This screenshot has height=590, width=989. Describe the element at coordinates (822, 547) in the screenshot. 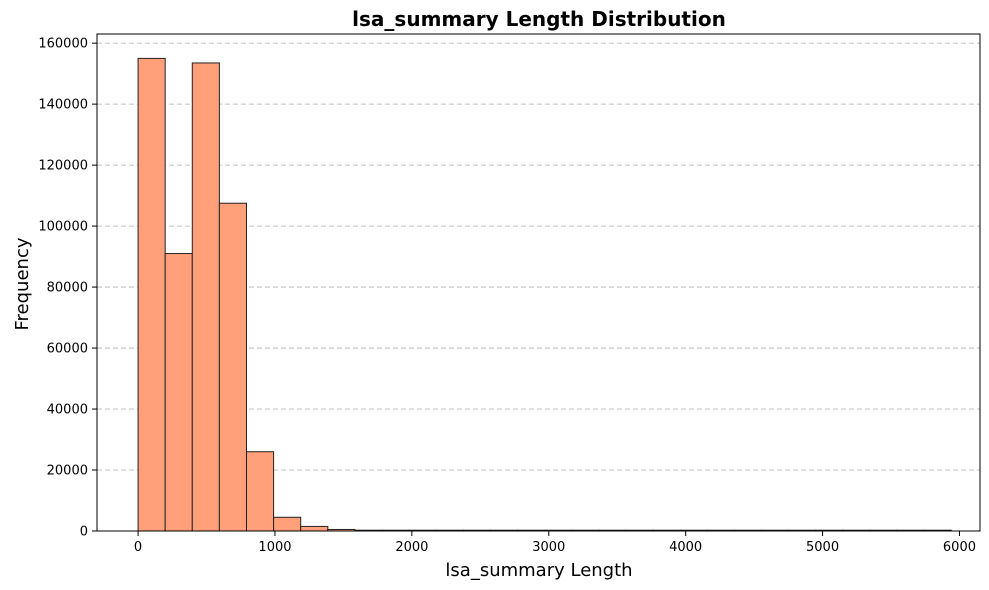

I see `x-tick-label: 5000` at that location.